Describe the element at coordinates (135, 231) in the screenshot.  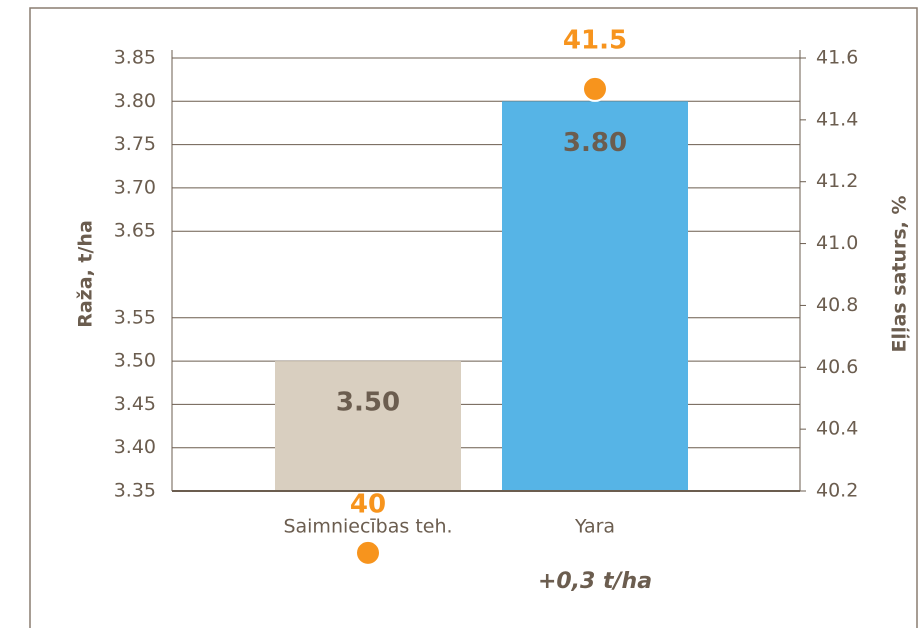
I see `y-tick-label: 3.65` at that location.